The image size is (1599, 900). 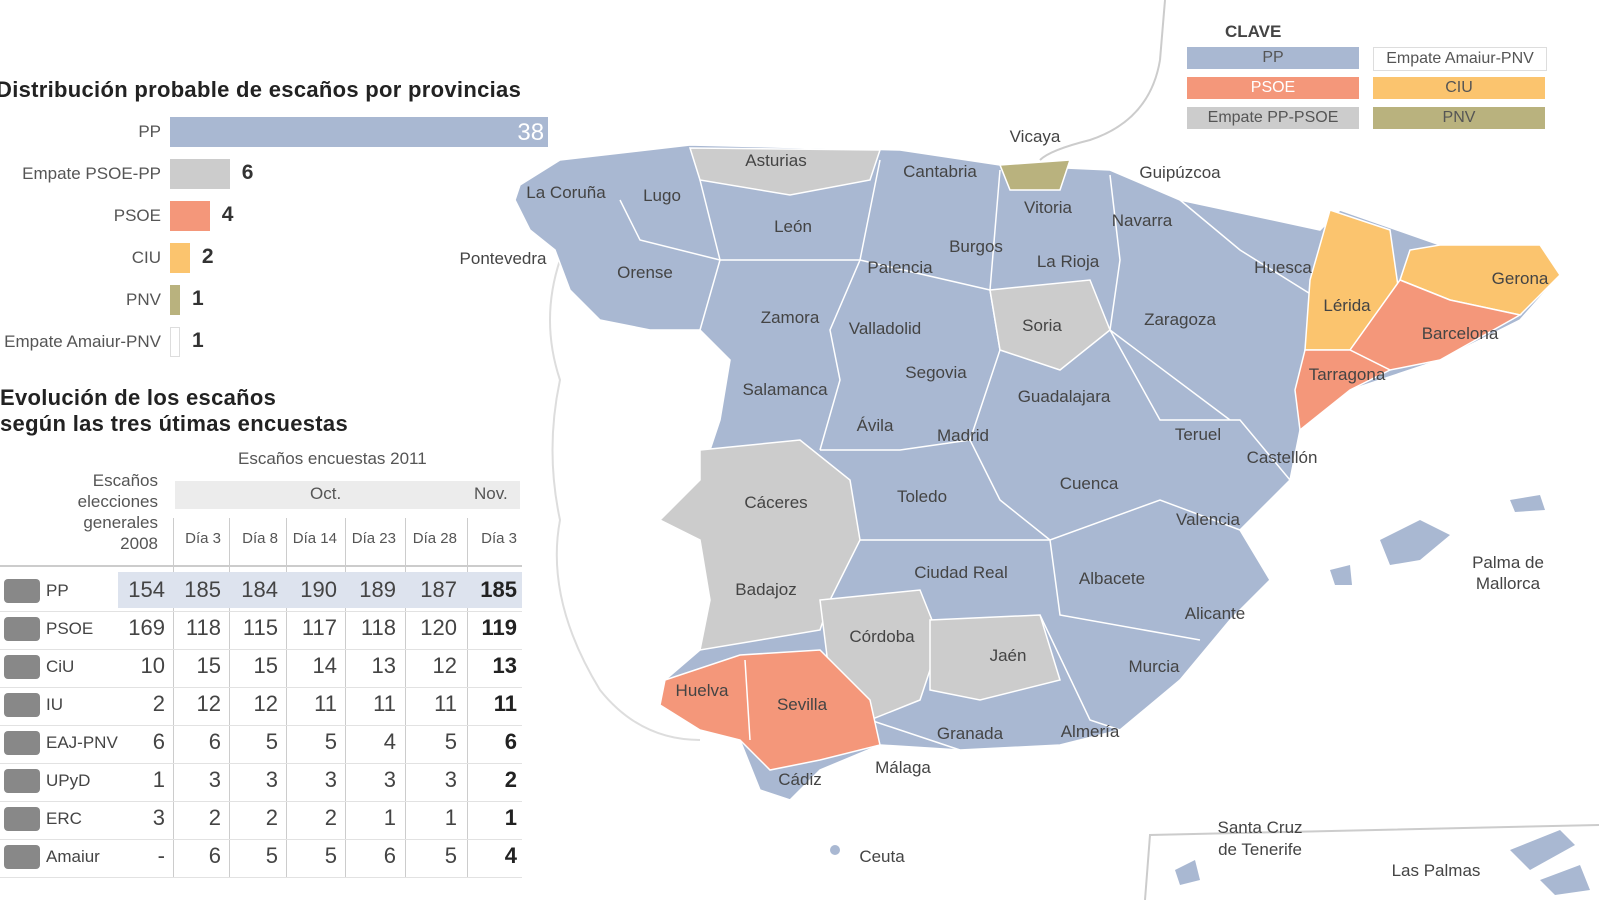 I want to click on map-label-santa-cruz: Santa Cruz, so click(x=1260, y=827).